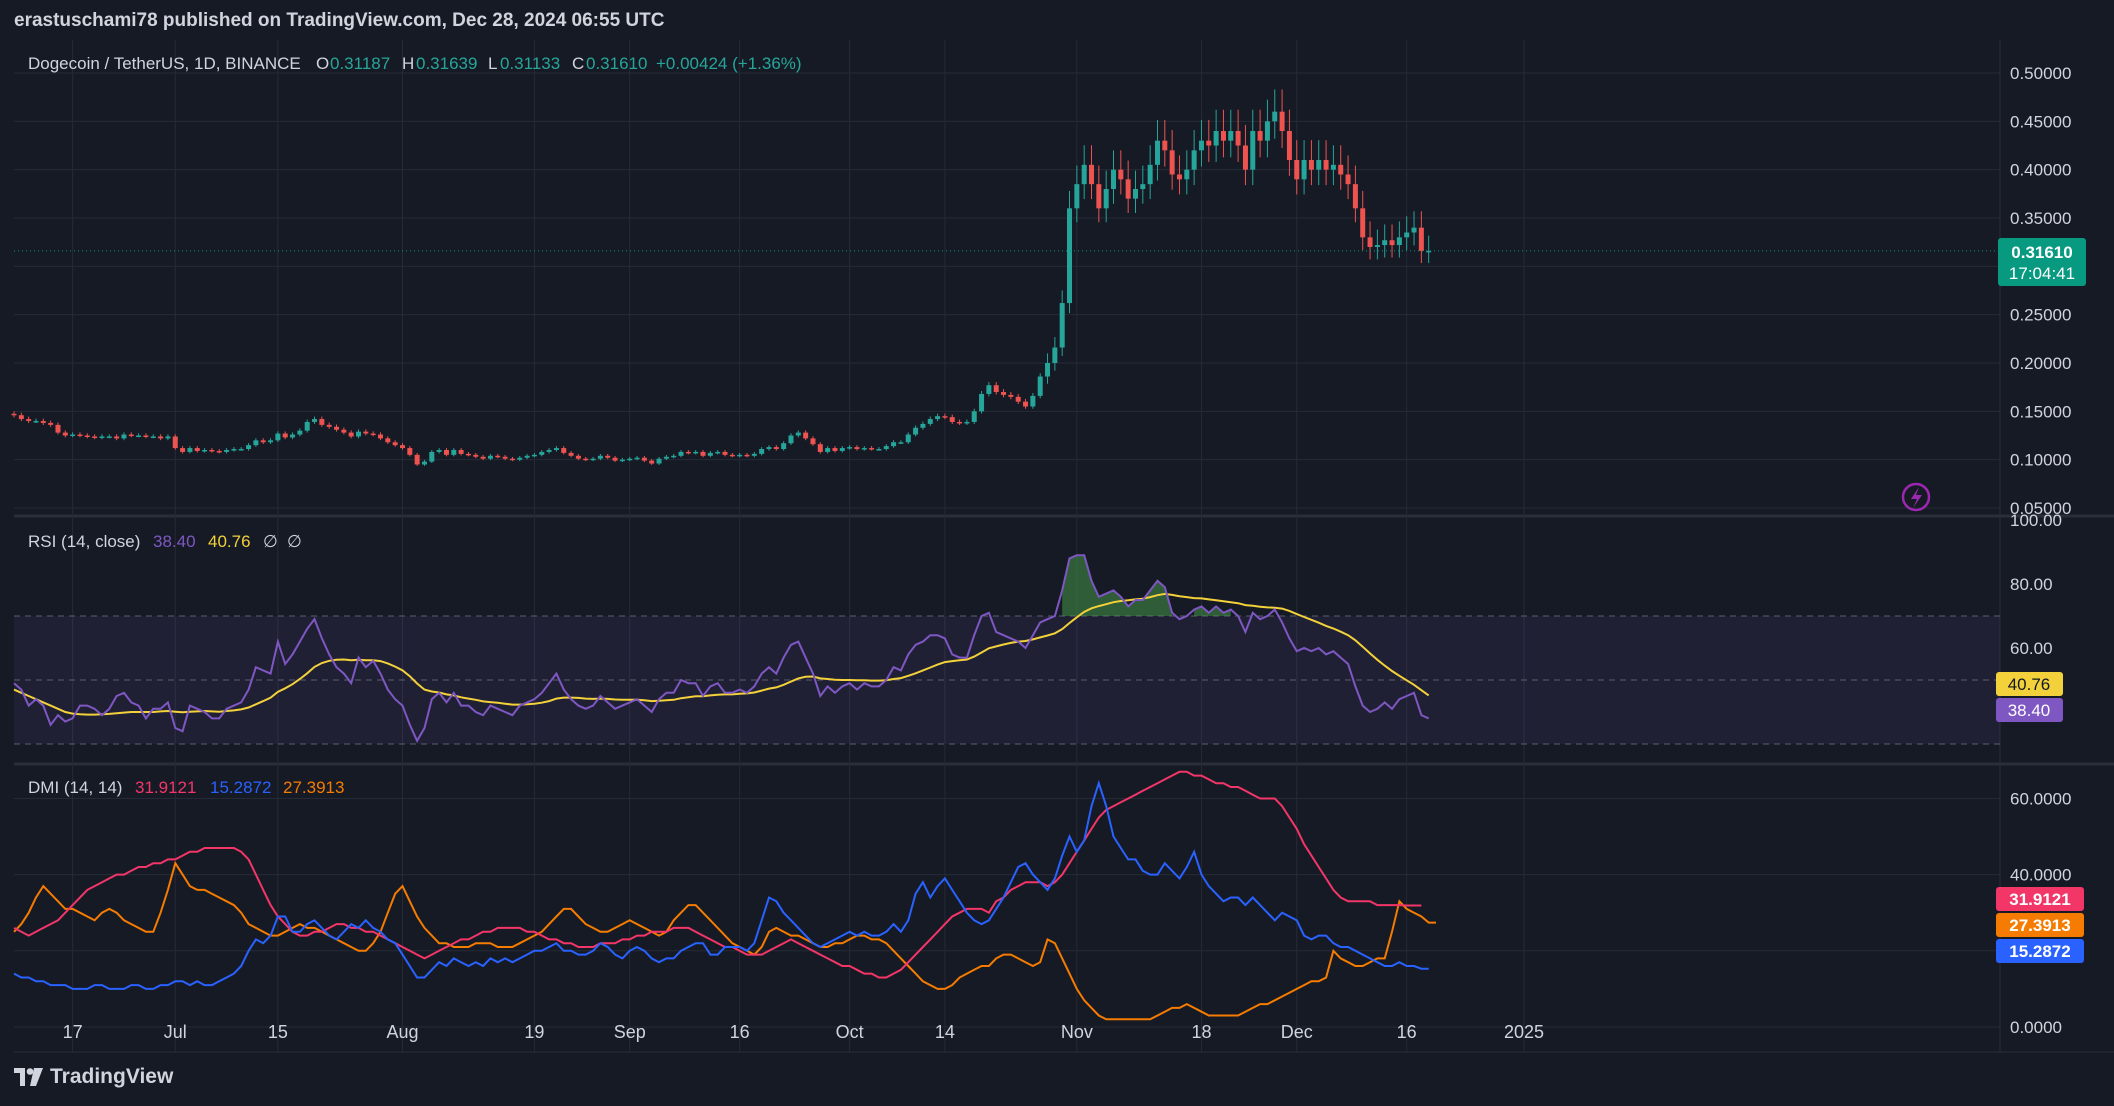 This screenshot has width=2114, height=1106. Describe the element at coordinates (1916, 497) in the screenshot. I see `lightning-icon` at that location.